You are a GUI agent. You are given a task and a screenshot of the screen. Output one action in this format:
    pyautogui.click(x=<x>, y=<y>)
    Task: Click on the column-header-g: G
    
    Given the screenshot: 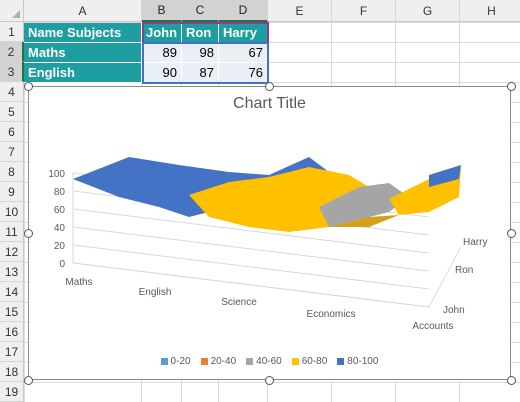 What is the action you would take?
    pyautogui.click(x=428, y=11)
    